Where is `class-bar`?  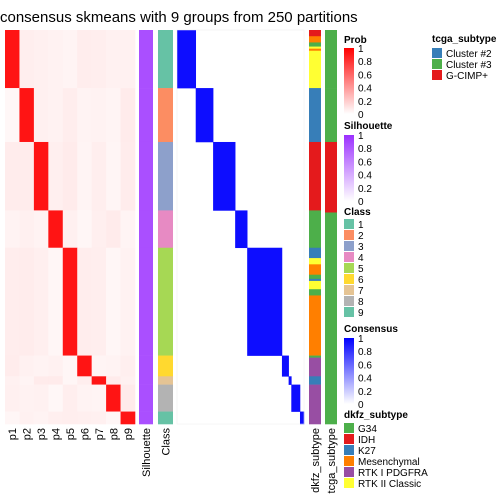 class-bar is located at coordinates (165, 227).